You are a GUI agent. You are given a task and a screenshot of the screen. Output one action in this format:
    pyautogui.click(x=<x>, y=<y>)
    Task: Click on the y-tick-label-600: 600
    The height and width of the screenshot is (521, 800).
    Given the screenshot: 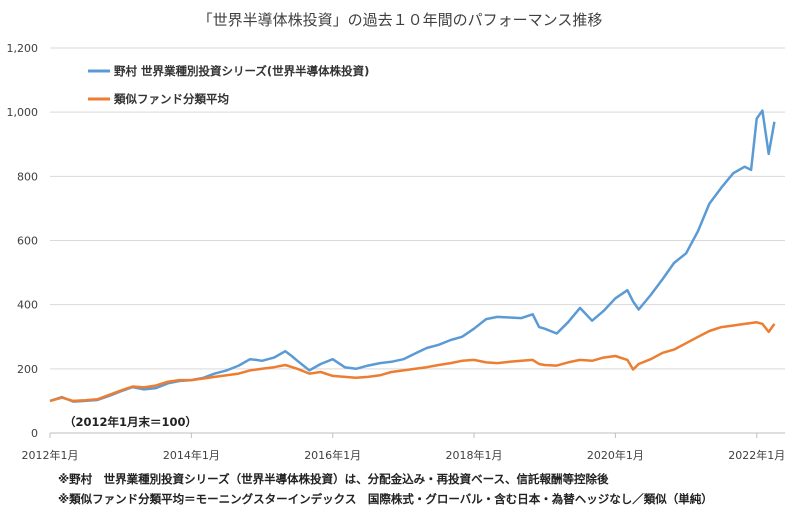 What is the action you would take?
    pyautogui.click(x=27, y=241)
    